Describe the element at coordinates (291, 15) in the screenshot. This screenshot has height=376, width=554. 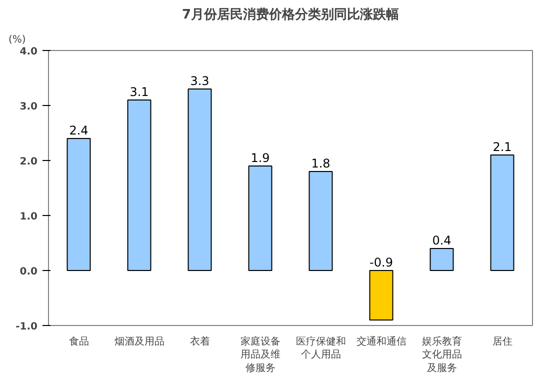
I see `chart-title: 7月份居民消费价格分类别同比涨跌幅` at that location.